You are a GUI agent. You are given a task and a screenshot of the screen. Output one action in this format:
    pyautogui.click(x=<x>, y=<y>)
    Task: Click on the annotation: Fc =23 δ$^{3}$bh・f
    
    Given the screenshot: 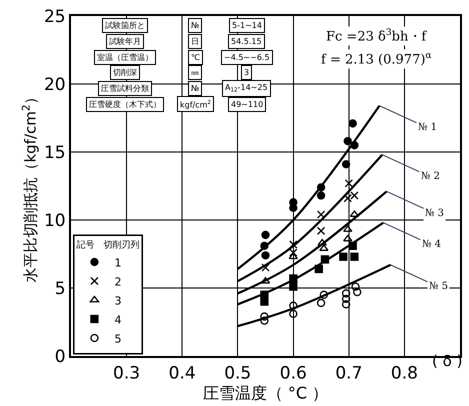 What is the action you would take?
    pyautogui.click(x=377, y=36)
    